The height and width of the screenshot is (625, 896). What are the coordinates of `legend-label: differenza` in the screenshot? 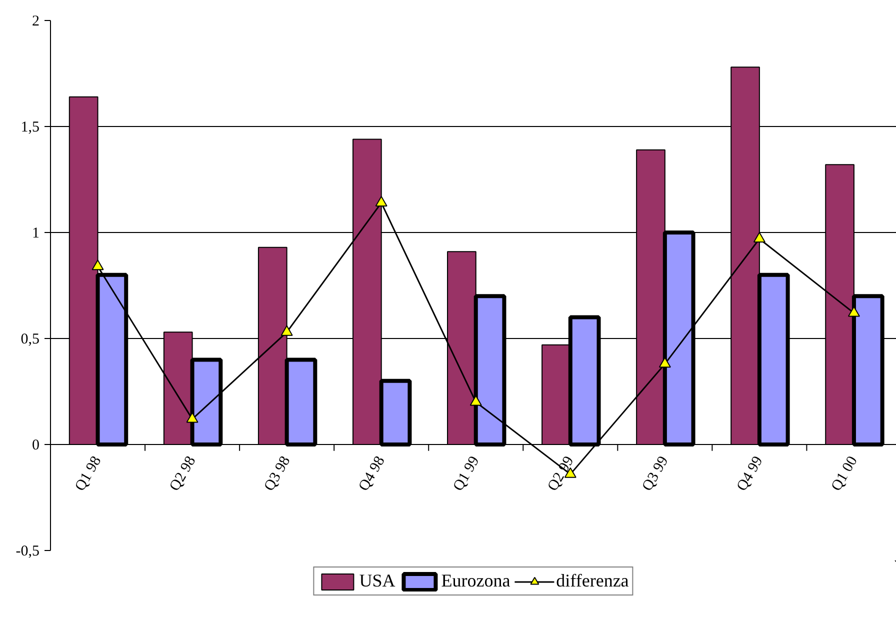 It's located at (592, 581).